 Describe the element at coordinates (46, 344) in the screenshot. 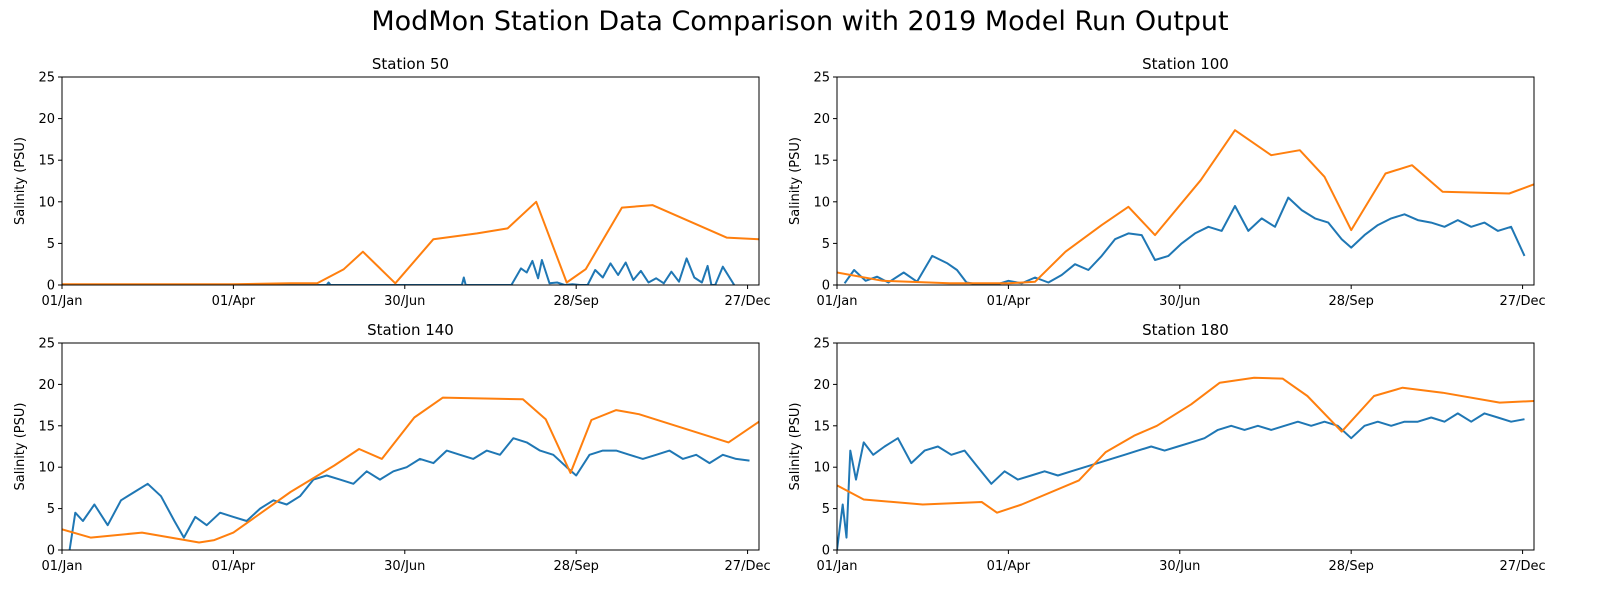

I see `station-140-ytick-label: 25` at that location.